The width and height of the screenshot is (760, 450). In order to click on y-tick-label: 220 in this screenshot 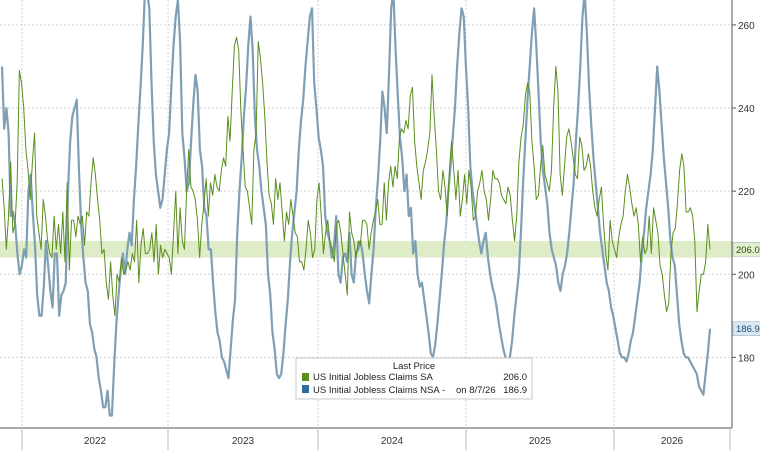, I will do `click(746, 192)`.